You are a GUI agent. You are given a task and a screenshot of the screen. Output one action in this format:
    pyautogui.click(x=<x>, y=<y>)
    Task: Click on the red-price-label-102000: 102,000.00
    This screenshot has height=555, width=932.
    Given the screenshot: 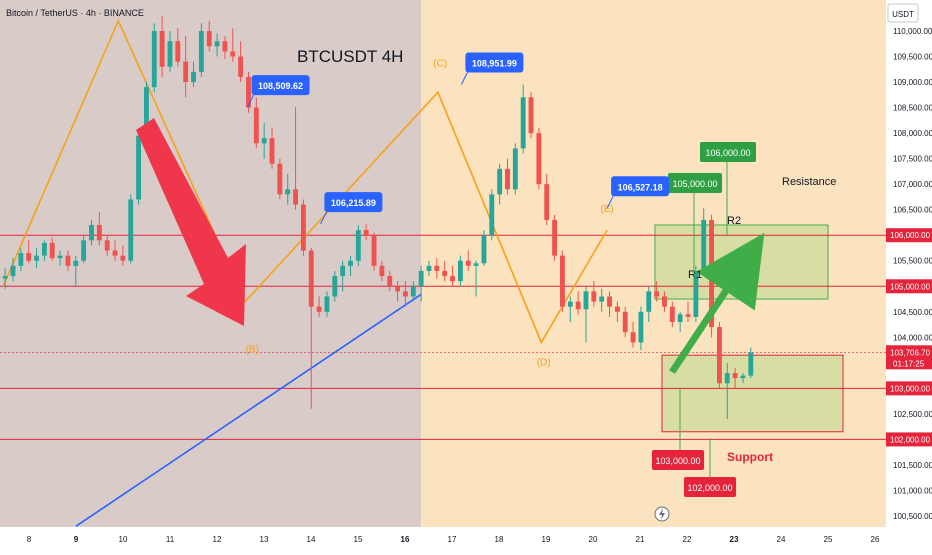 What is the action you would take?
    pyautogui.click(x=710, y=487)
    